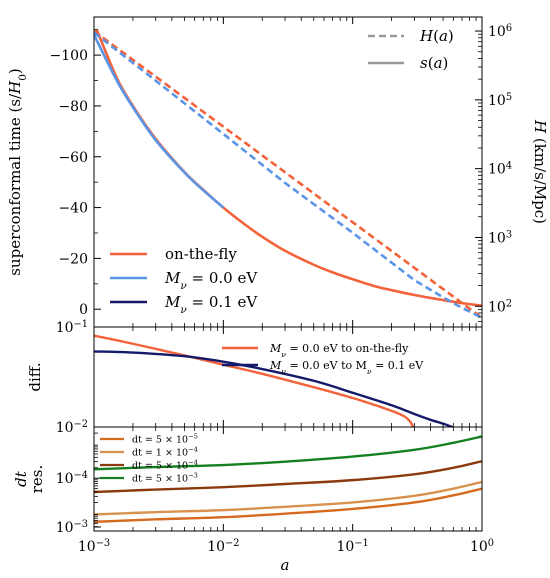 This screenshot has height=578, width=550. I want to click on legend-label: on-the-fly, so click(201, 254).